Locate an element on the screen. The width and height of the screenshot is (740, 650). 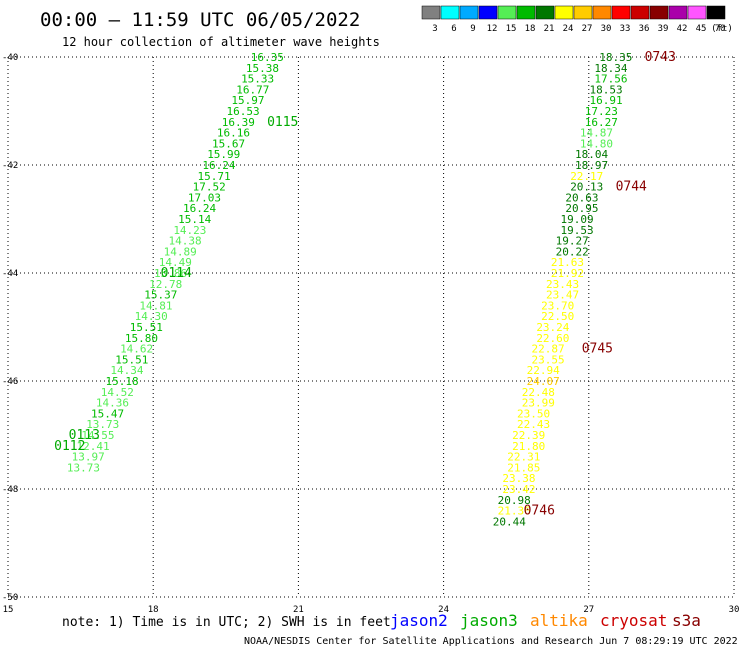
swh-value-label: 21.80 is located at coordinates (528, 446).